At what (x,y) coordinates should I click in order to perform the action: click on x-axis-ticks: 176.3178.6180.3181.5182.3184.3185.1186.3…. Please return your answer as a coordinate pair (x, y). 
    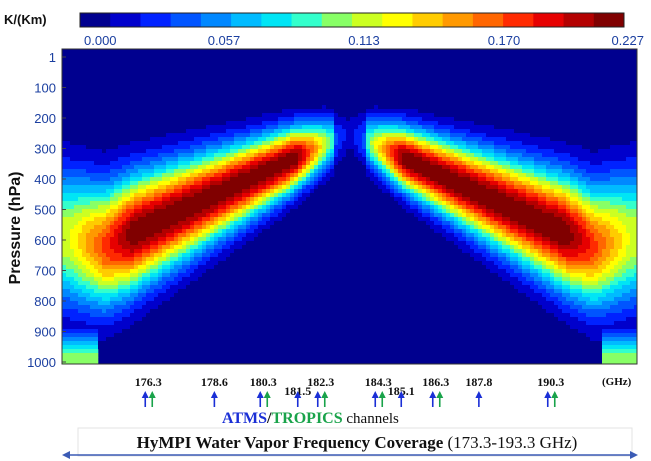
    Looking at the image, I should click on (350, 386).